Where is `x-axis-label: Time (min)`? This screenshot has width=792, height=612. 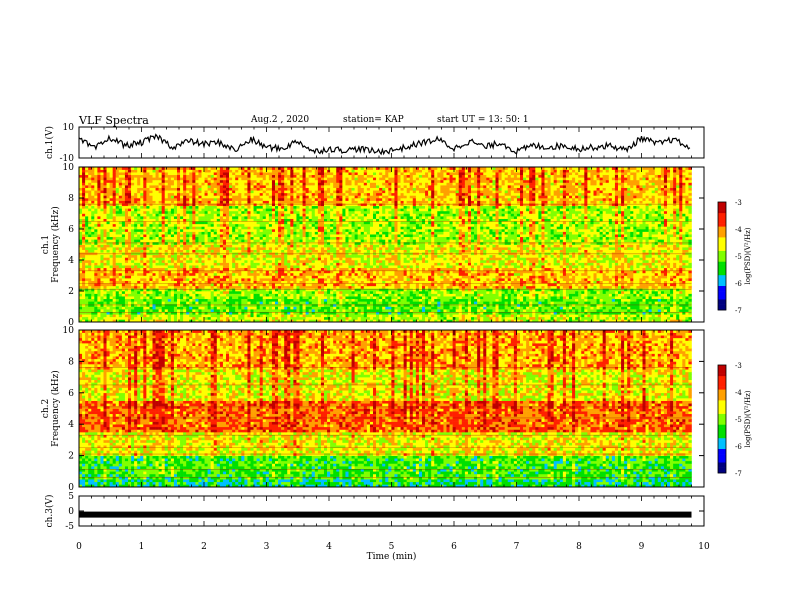 x-axis-label: Time (min) is located at coordinates (392, 556).